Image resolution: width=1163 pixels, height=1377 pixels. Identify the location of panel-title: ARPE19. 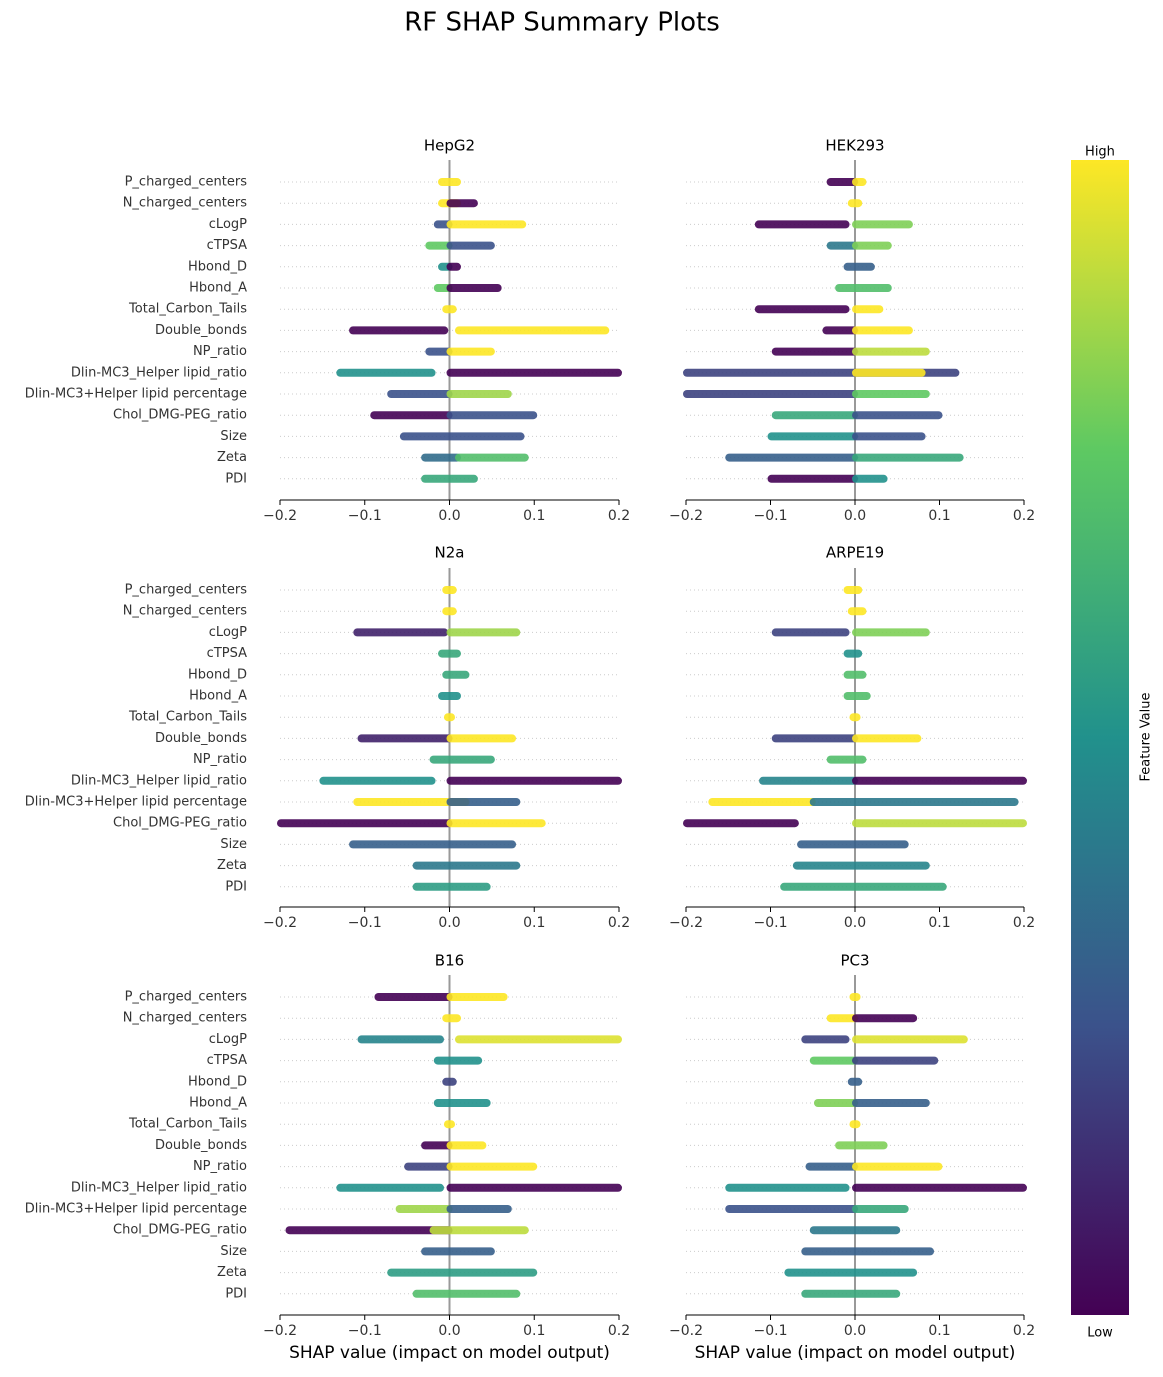
(855, 553).